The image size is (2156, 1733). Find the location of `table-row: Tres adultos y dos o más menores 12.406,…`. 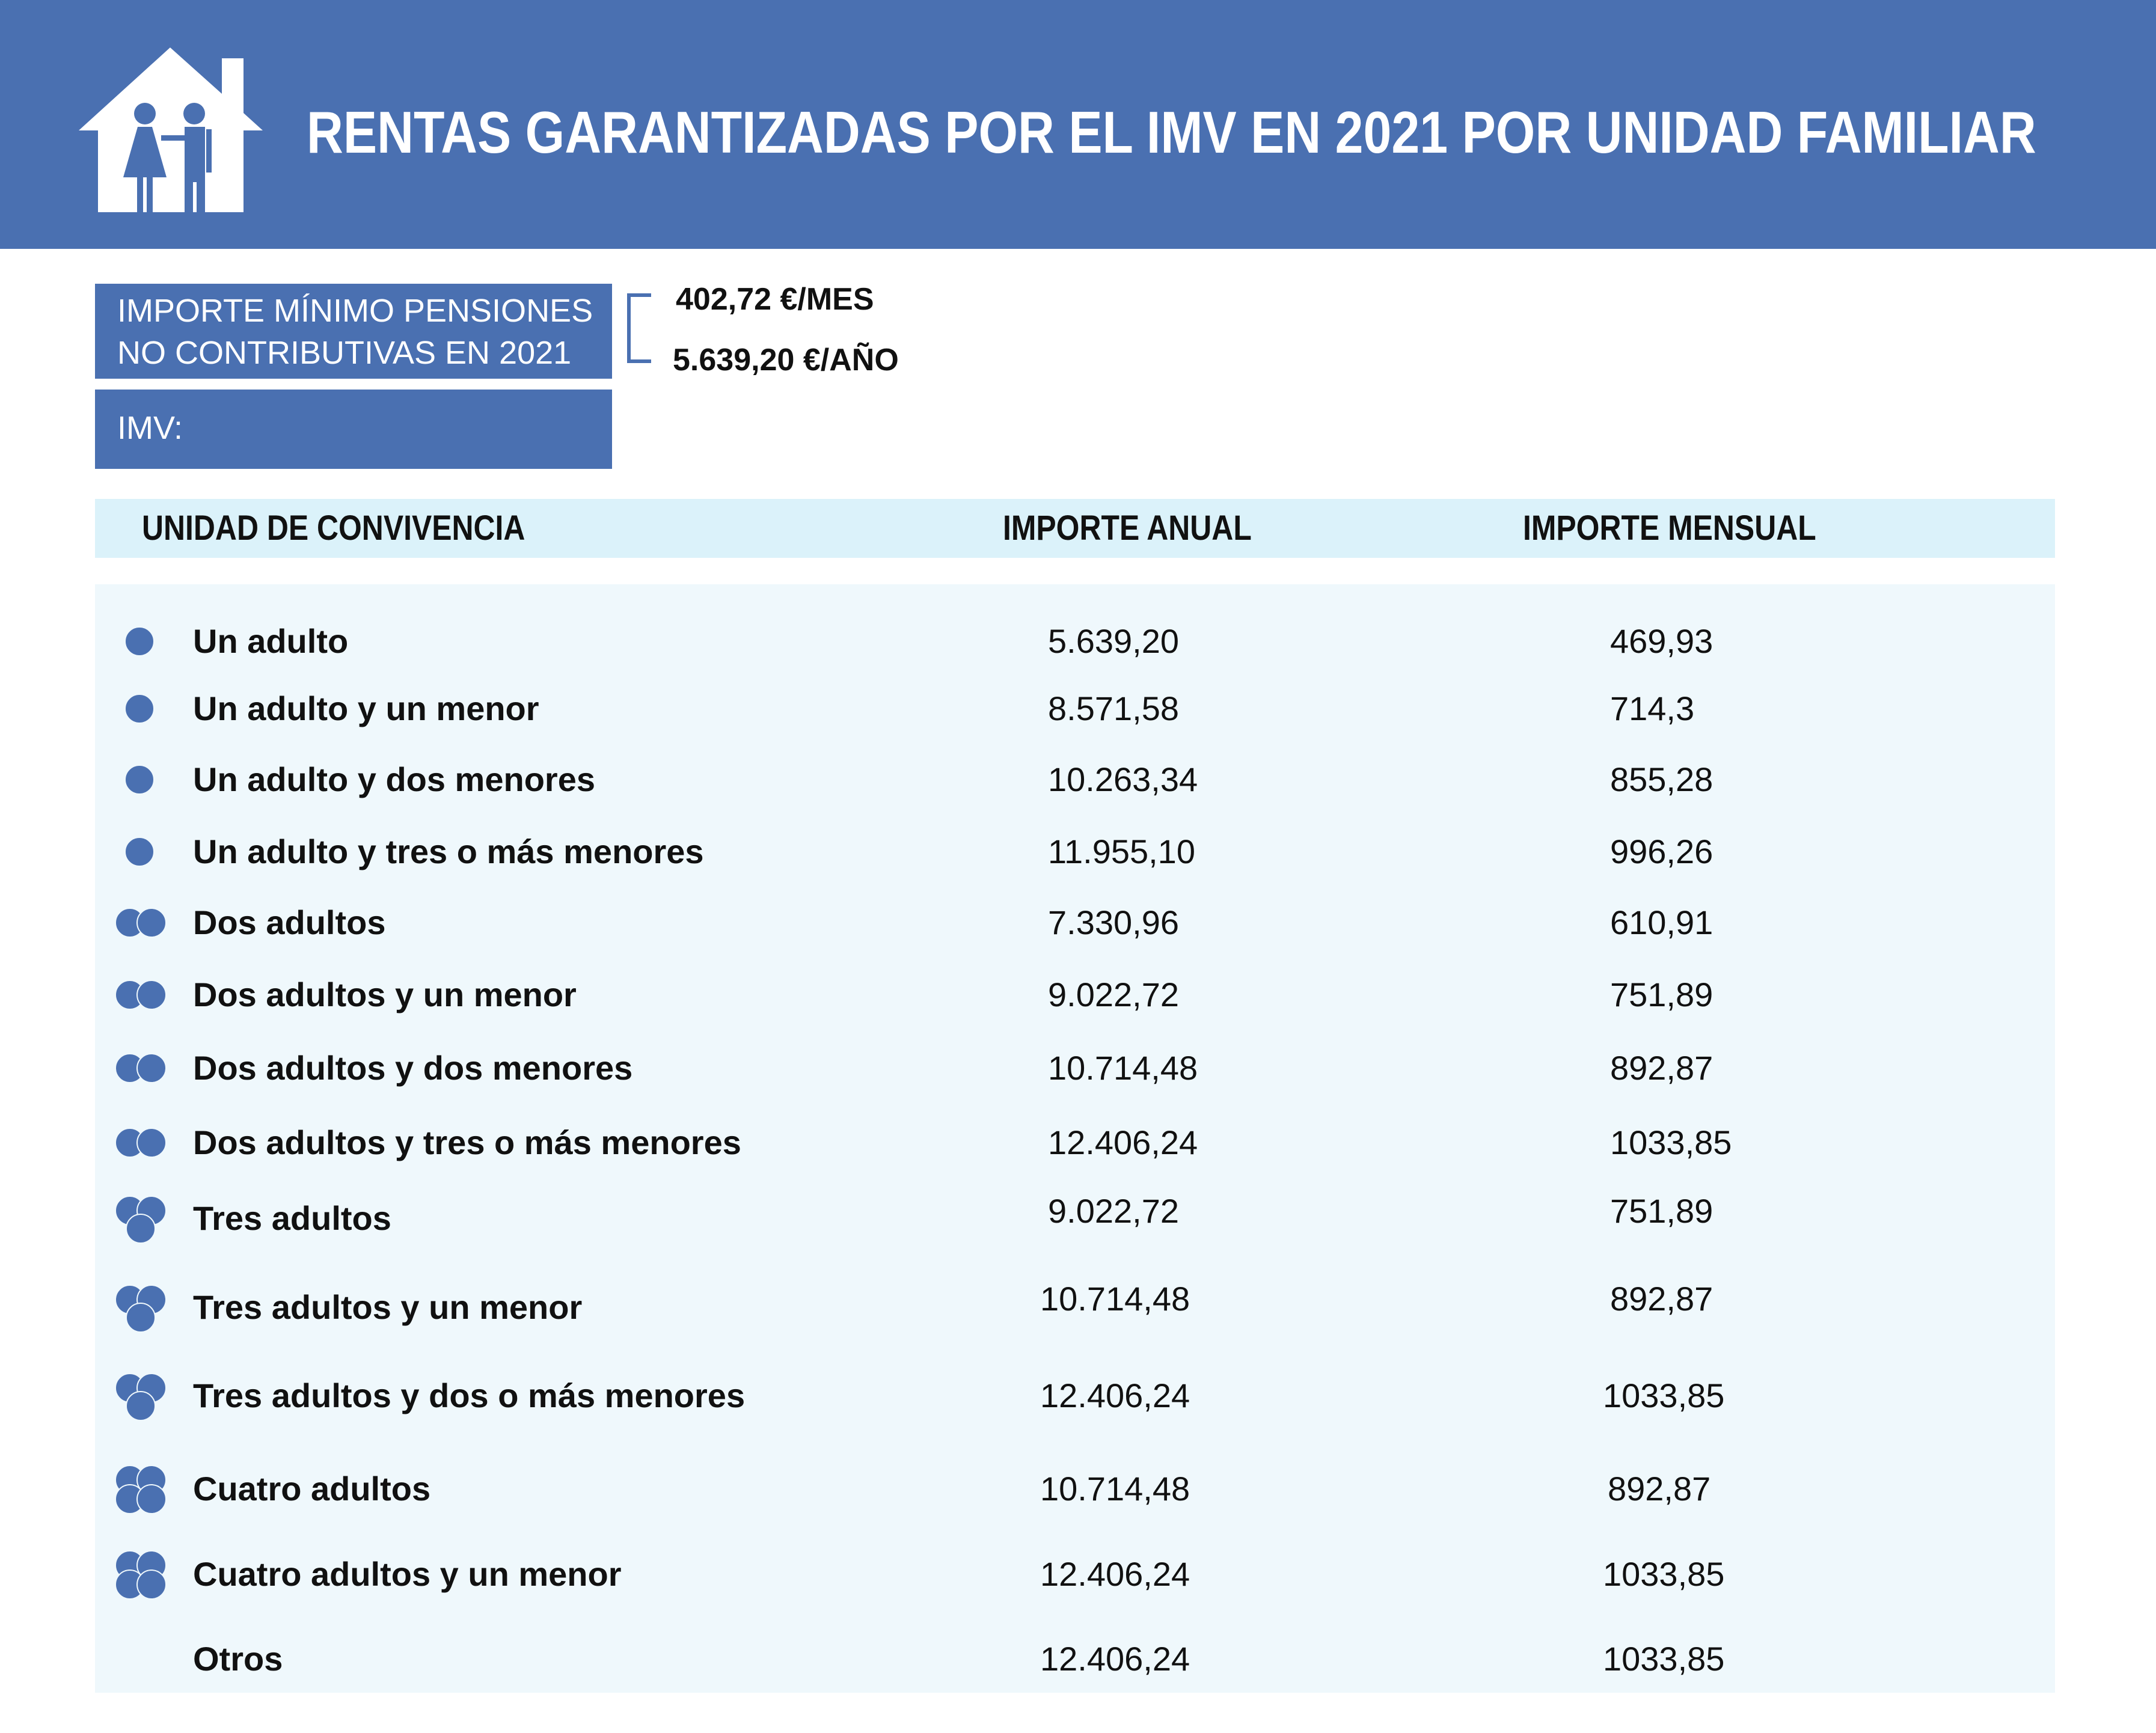

table-row: Tres adultos y dos o más menores 12.406,… is located at coordinates (1075, 1396).